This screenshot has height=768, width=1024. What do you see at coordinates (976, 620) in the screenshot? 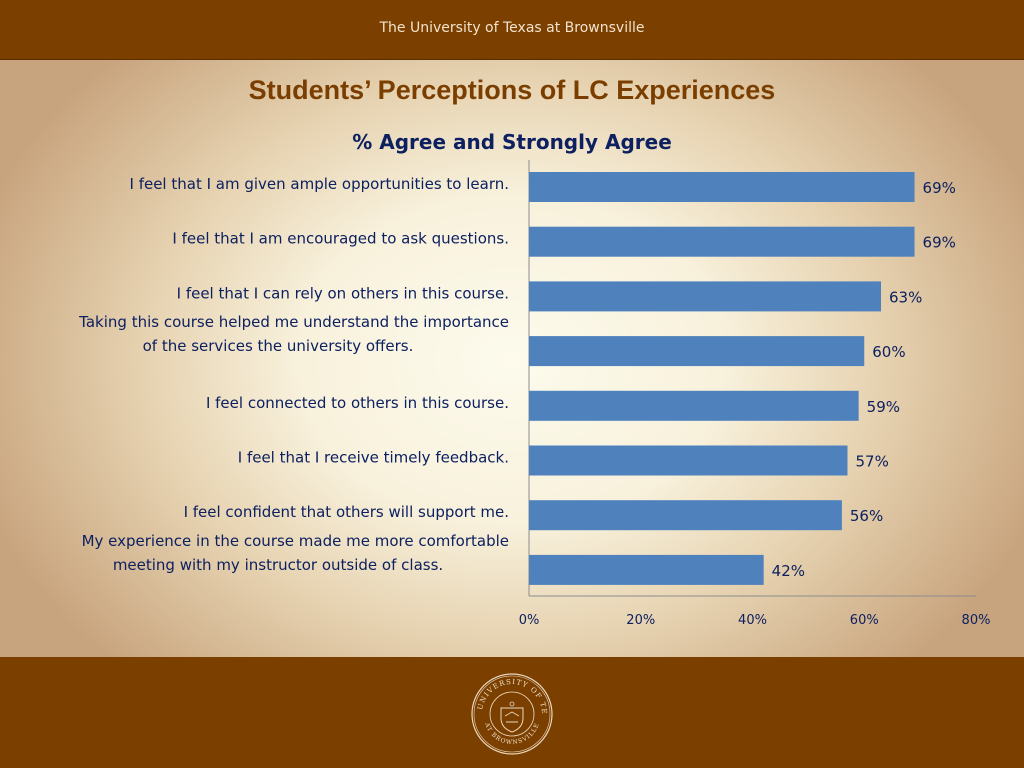
I see `x-tick-label: 80%` at bounding box center [976, 620].